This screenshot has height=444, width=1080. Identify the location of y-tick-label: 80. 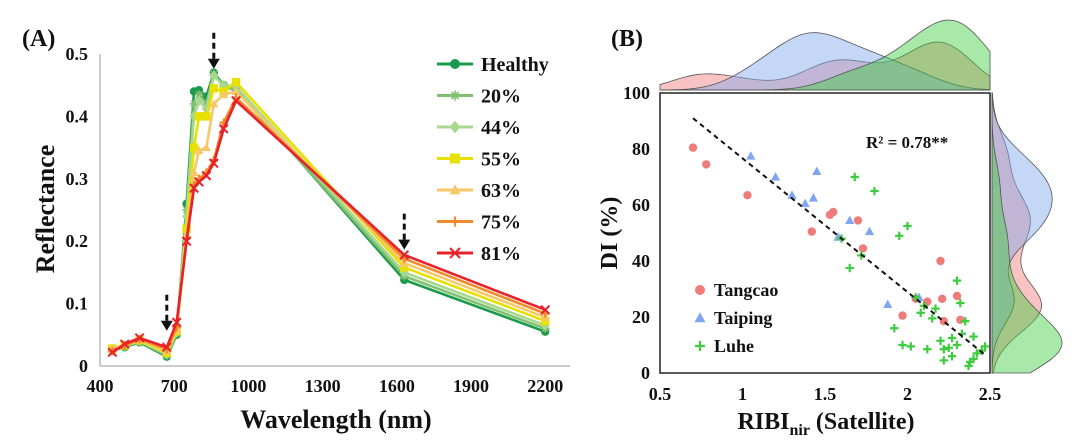
(641, 149).